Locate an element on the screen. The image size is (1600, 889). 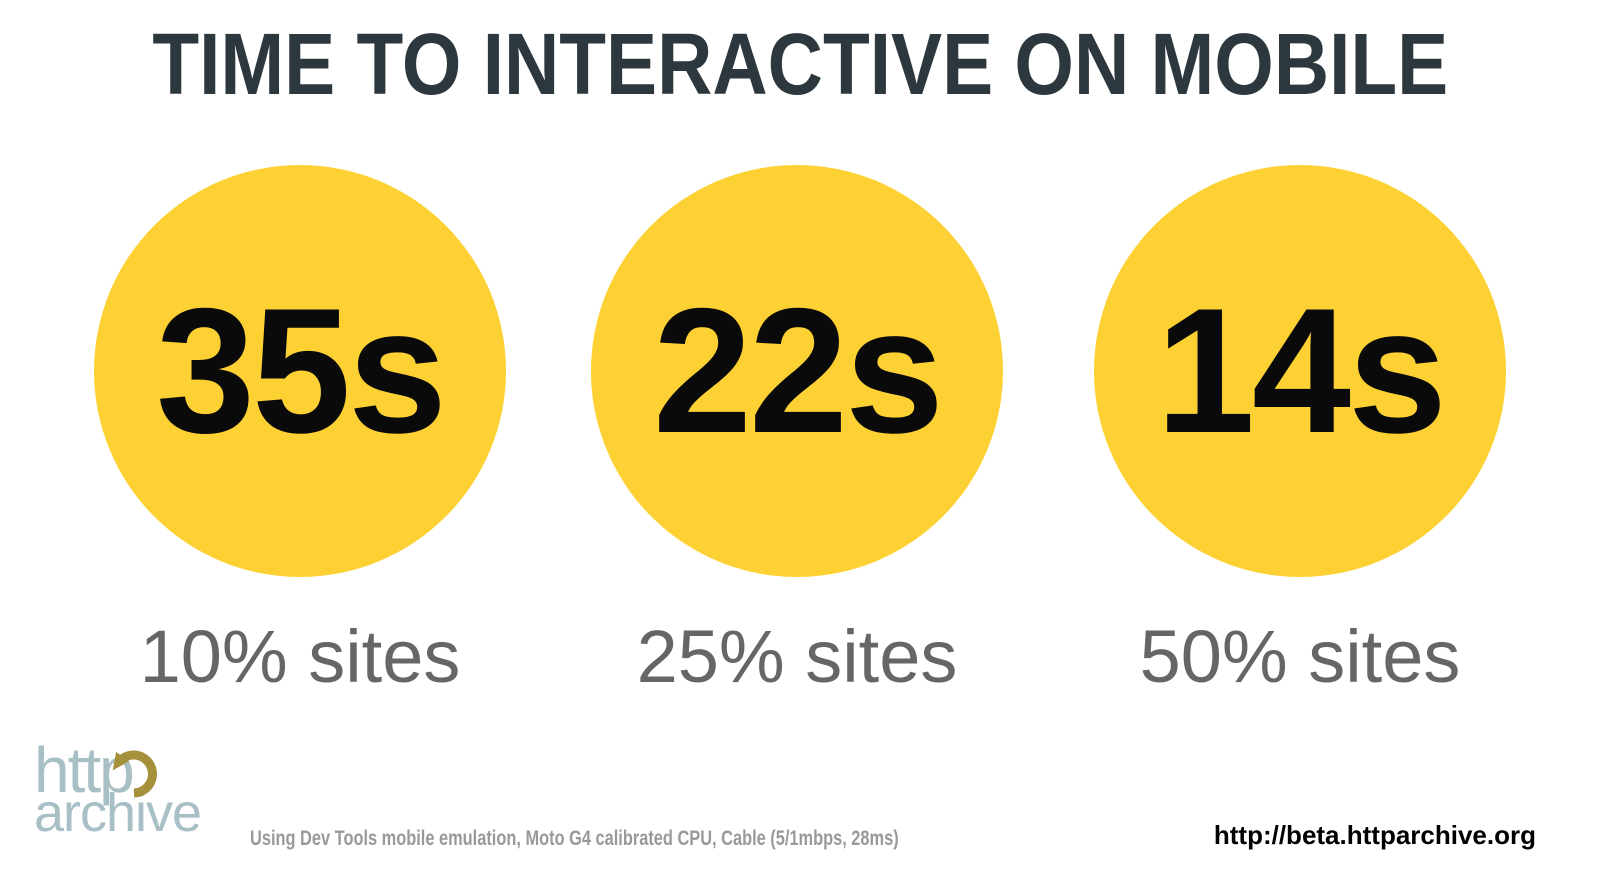
stat-label: 10% sites is located at coordinates (300, 656).